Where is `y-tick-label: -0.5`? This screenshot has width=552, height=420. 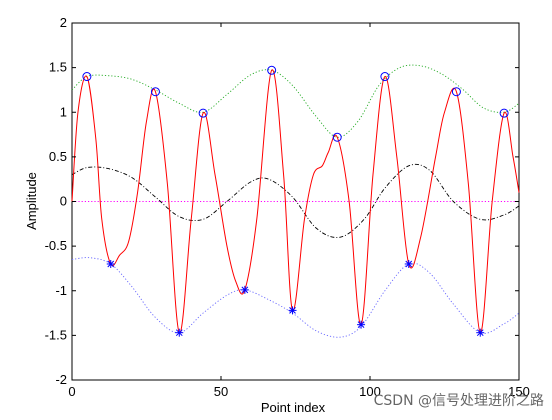 y-tick-label: -0.5 is located at coordinates (56, 245).